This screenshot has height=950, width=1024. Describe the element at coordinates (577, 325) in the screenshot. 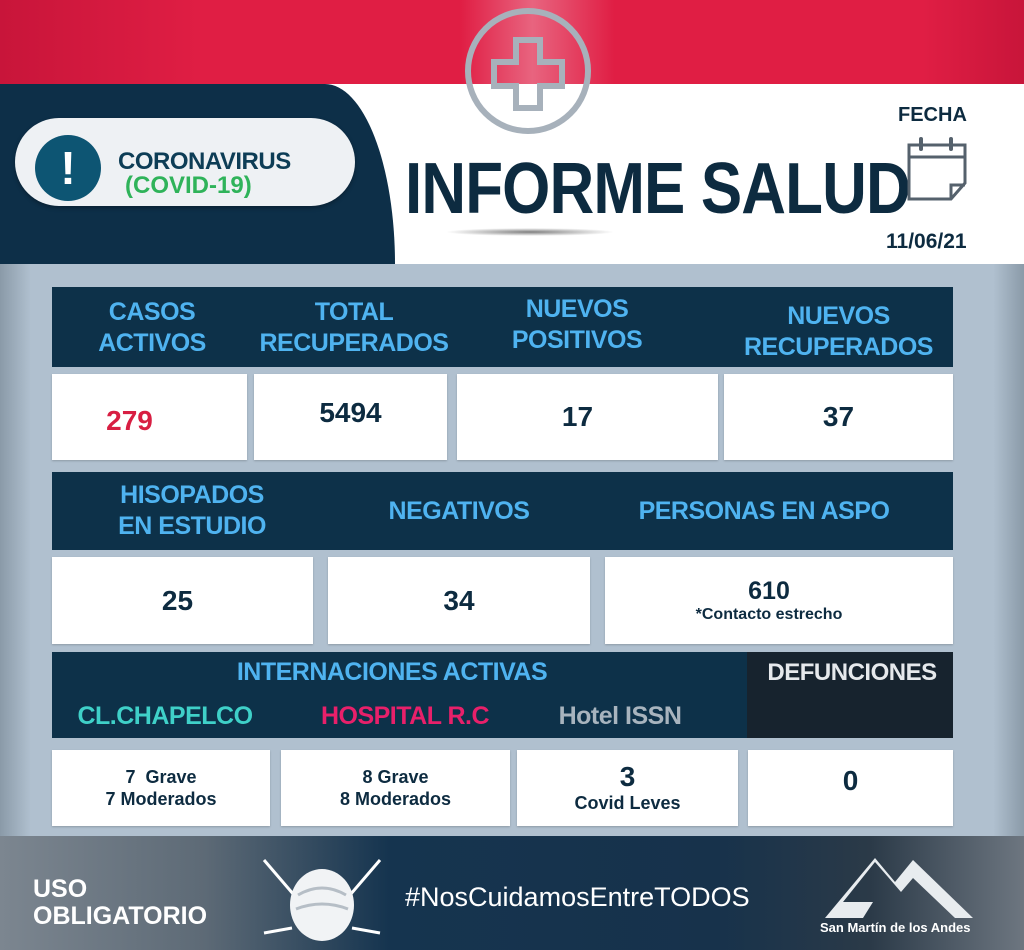

I see `header-nuevos-positivos: NUEVOS POSITIVOS` at that location.